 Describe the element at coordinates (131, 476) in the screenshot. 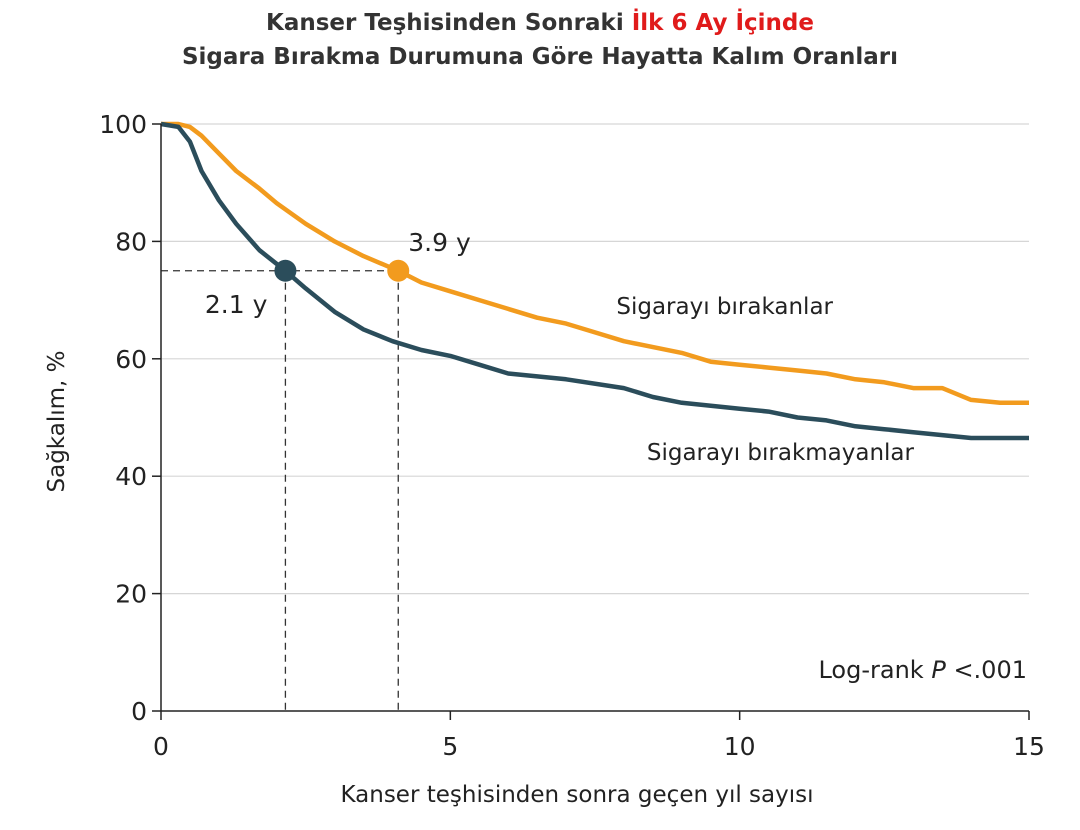

I see `y-tick-label-40: 40` at that location.